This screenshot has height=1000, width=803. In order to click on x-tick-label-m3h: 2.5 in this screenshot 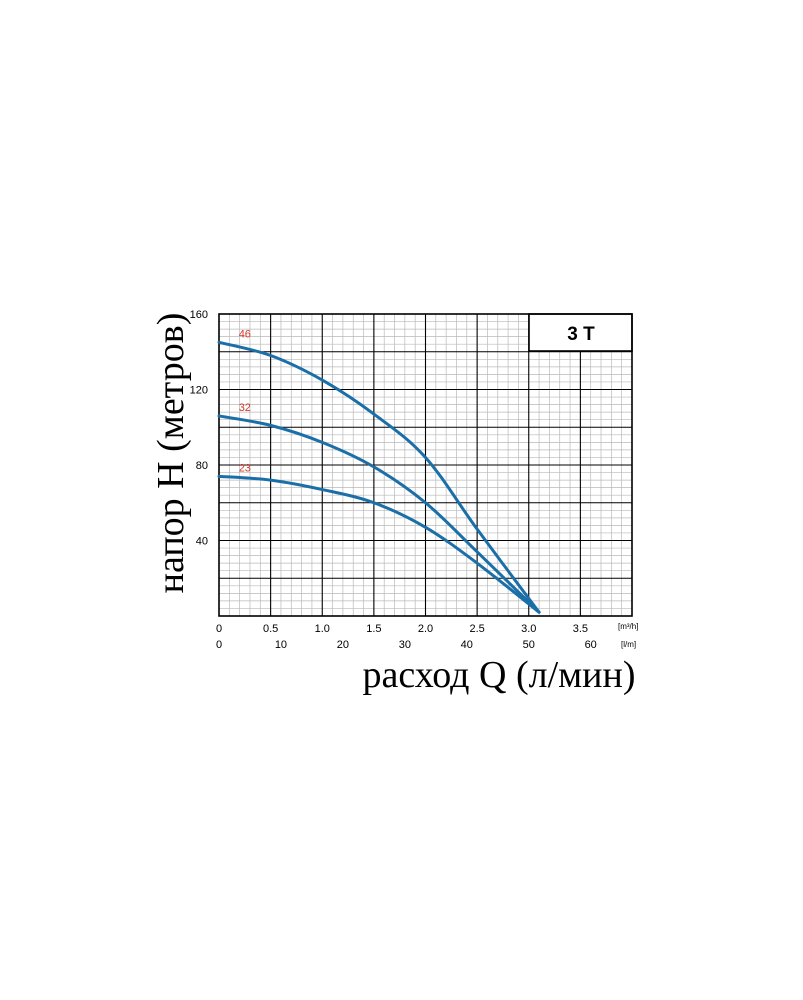, I will do `click(476, 629)`.